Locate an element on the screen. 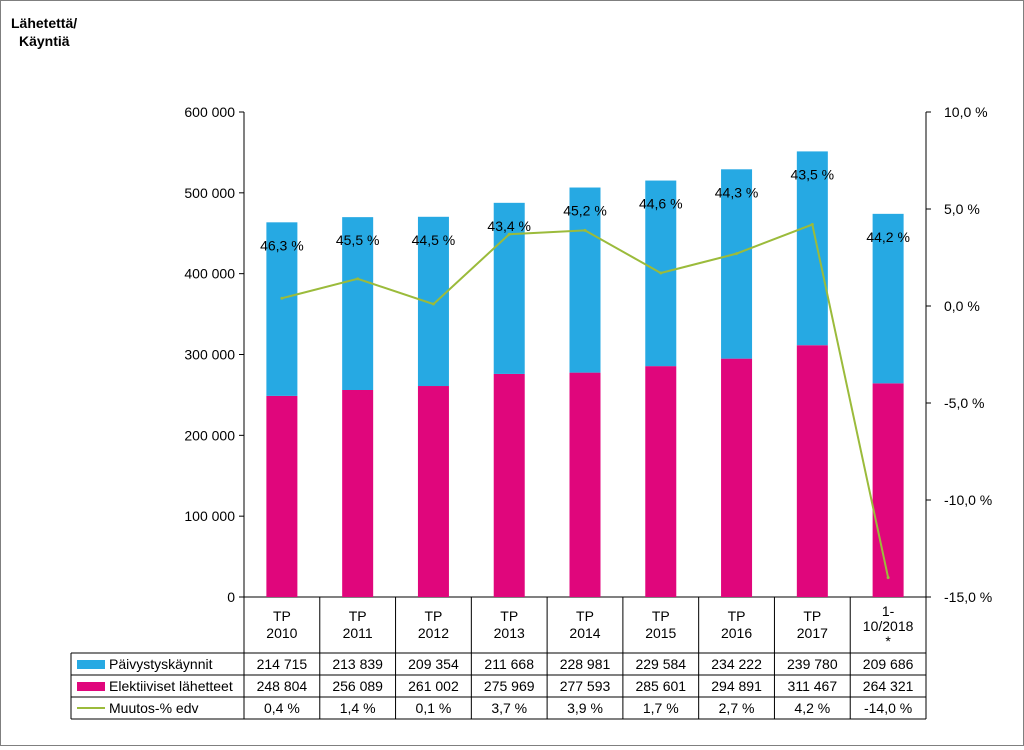  legend-swatch-paivystys is located at coordinates (91, 664).